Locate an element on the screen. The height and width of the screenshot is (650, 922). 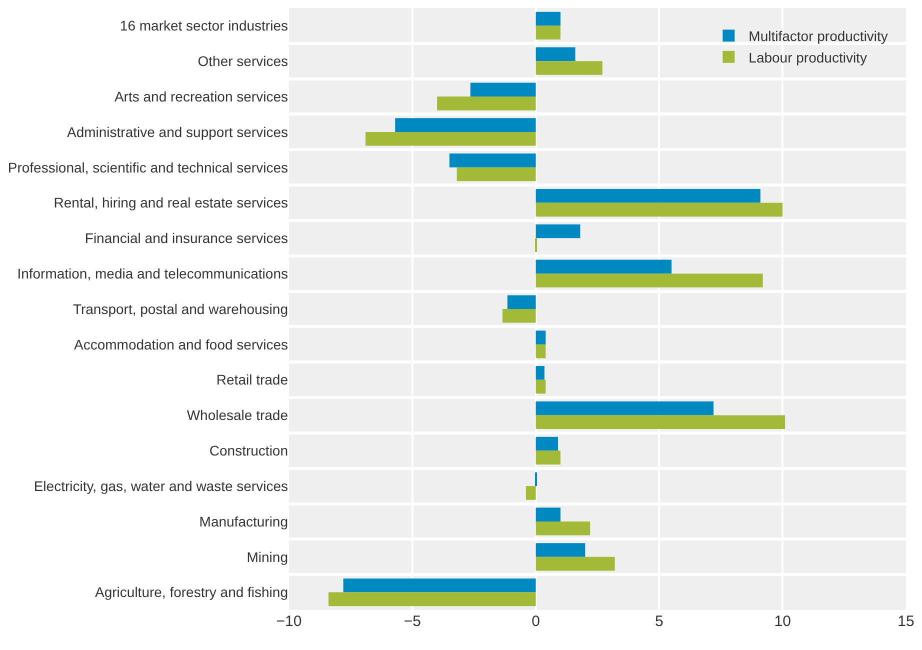
legend-label: Multifactor productivity is located at coordinates (818, 36).